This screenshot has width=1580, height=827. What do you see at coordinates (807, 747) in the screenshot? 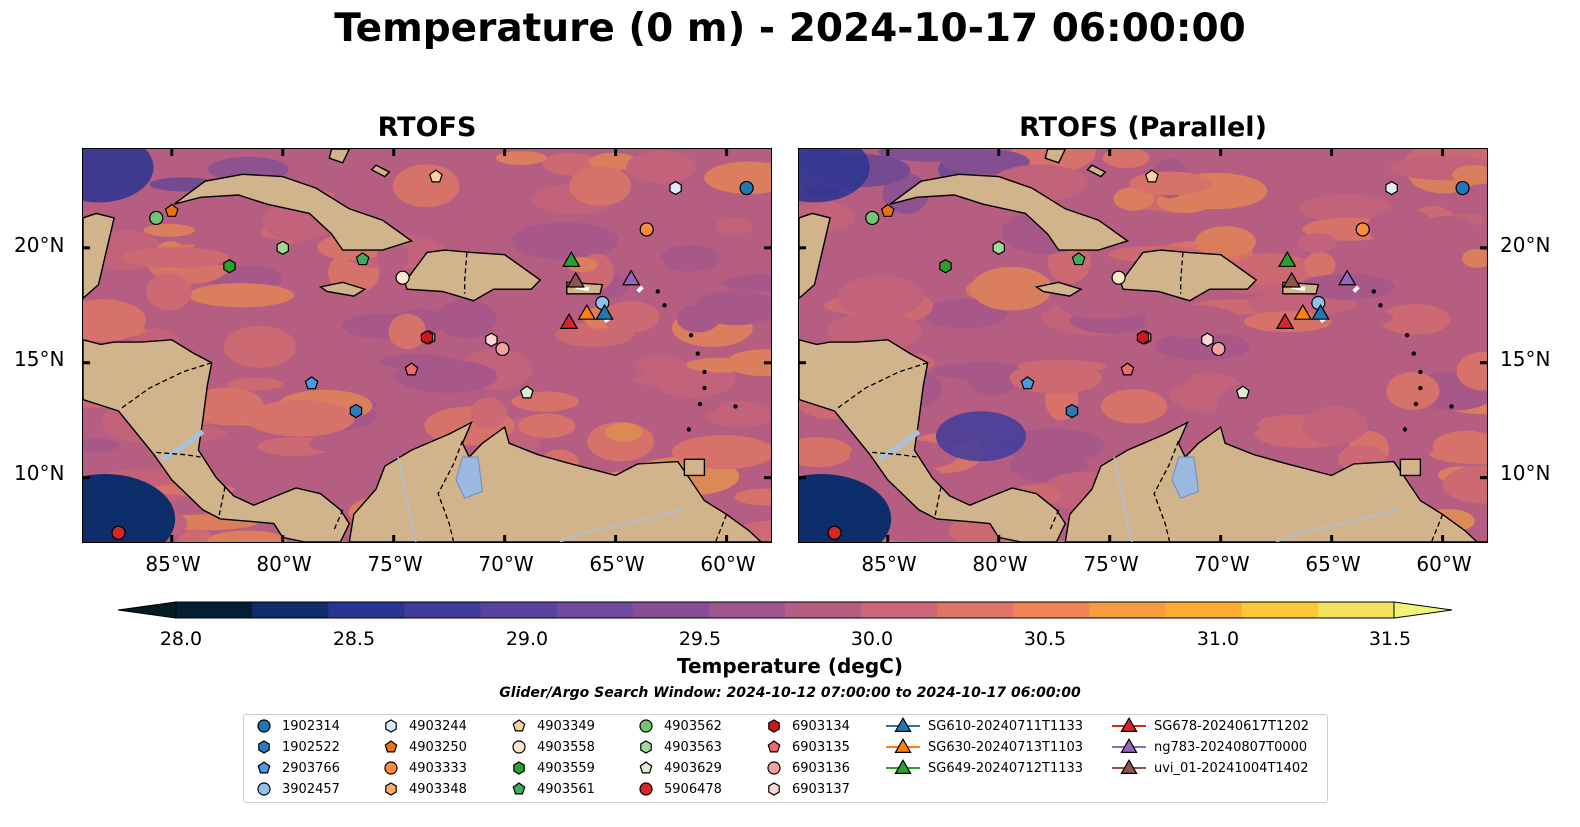
I see `legend-item: 6903135` at bounding box center [807, 747].